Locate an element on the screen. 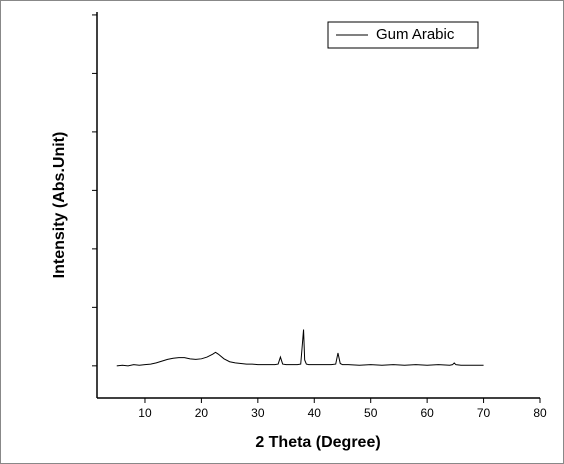  x-tick-label: 10 is located at coordinates (145, 413).